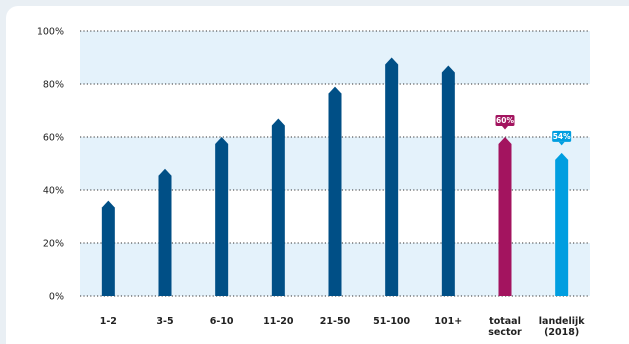  I want to click on x-tick-label: (2018), so click(561, 332).